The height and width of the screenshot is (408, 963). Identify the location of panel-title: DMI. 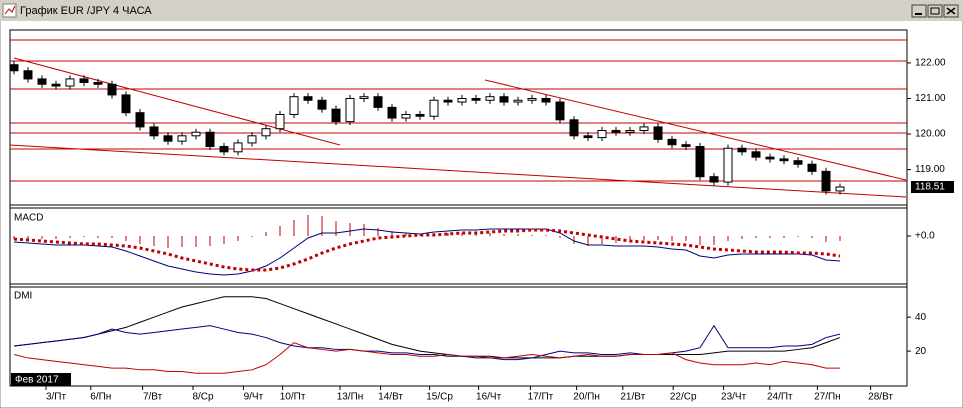
(23, 296).